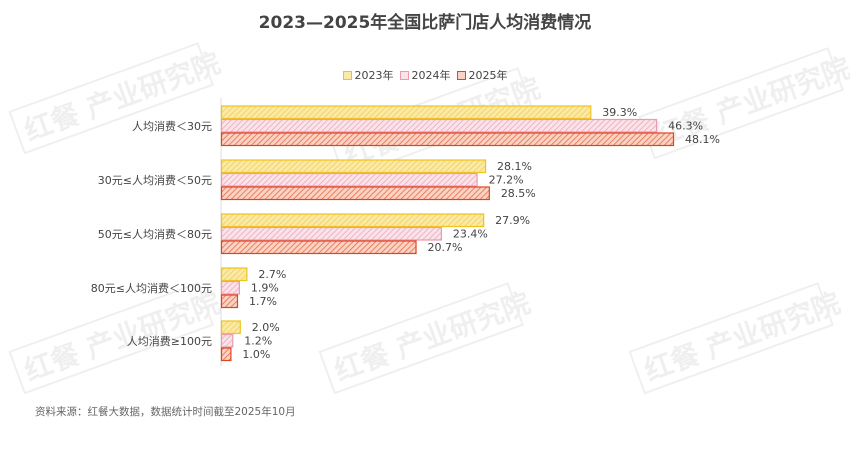  What do you see at coordinates (506, 180) in the screenshot?
I see `data-label: 27.2%` at bounding box center [506, 180].